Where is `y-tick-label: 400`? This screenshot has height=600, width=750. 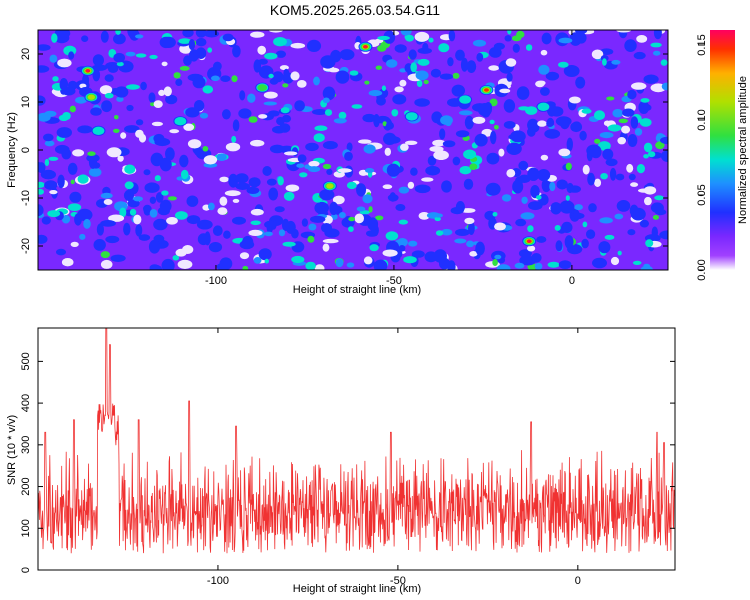
y-tick-label: 400 is located at coordinates (26, 403).